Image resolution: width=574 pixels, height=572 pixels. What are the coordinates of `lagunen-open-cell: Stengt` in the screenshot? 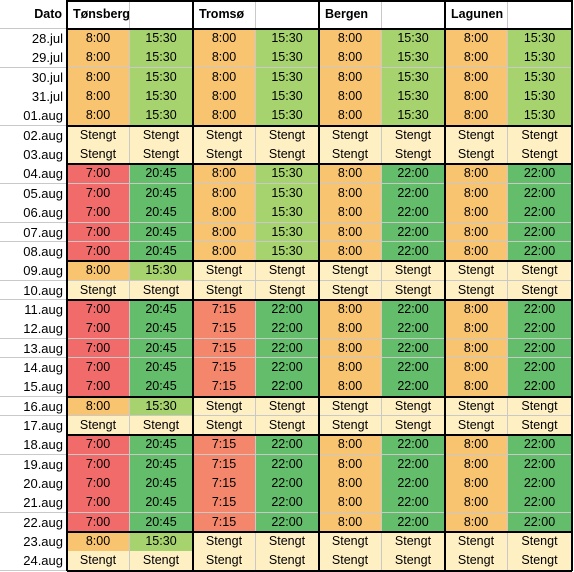 It's located at (476, 406).